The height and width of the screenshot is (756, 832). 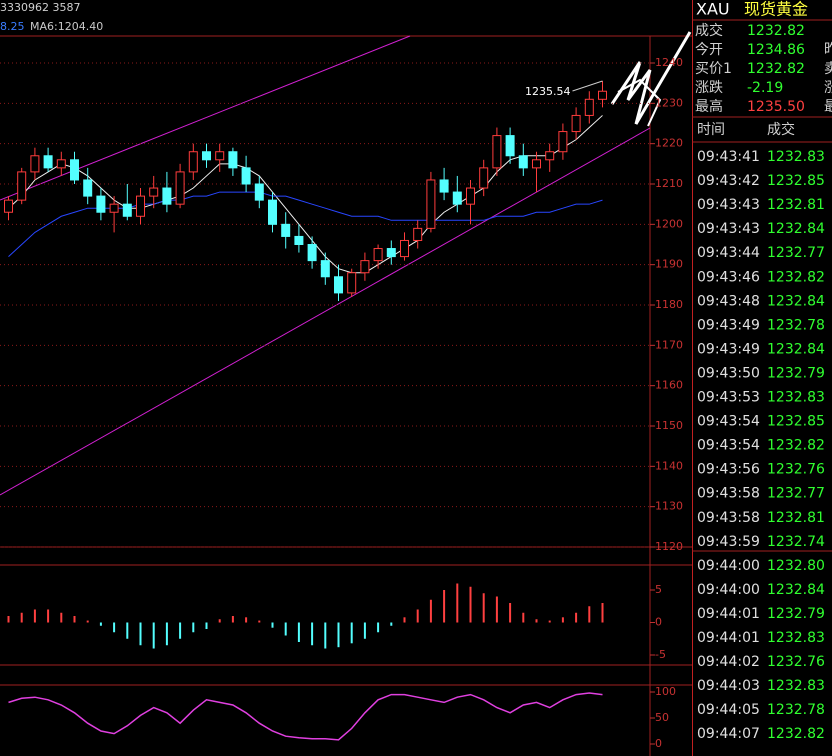 What do you see at coordinates (776, 9) in the screenshot?
I see `symbol-name: 现货黄金` at bounding box center [776, 9].